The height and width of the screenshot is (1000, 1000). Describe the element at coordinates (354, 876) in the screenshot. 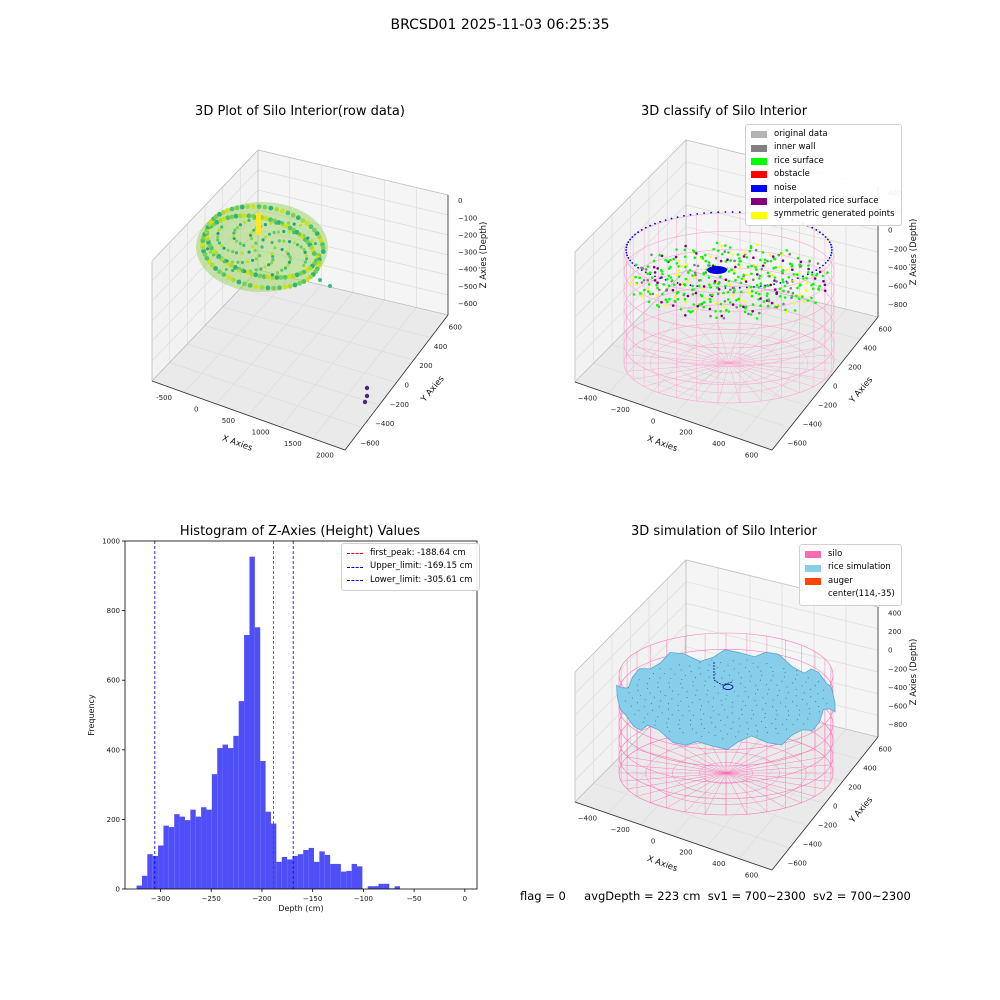

I see `histogram-bar` at that location.